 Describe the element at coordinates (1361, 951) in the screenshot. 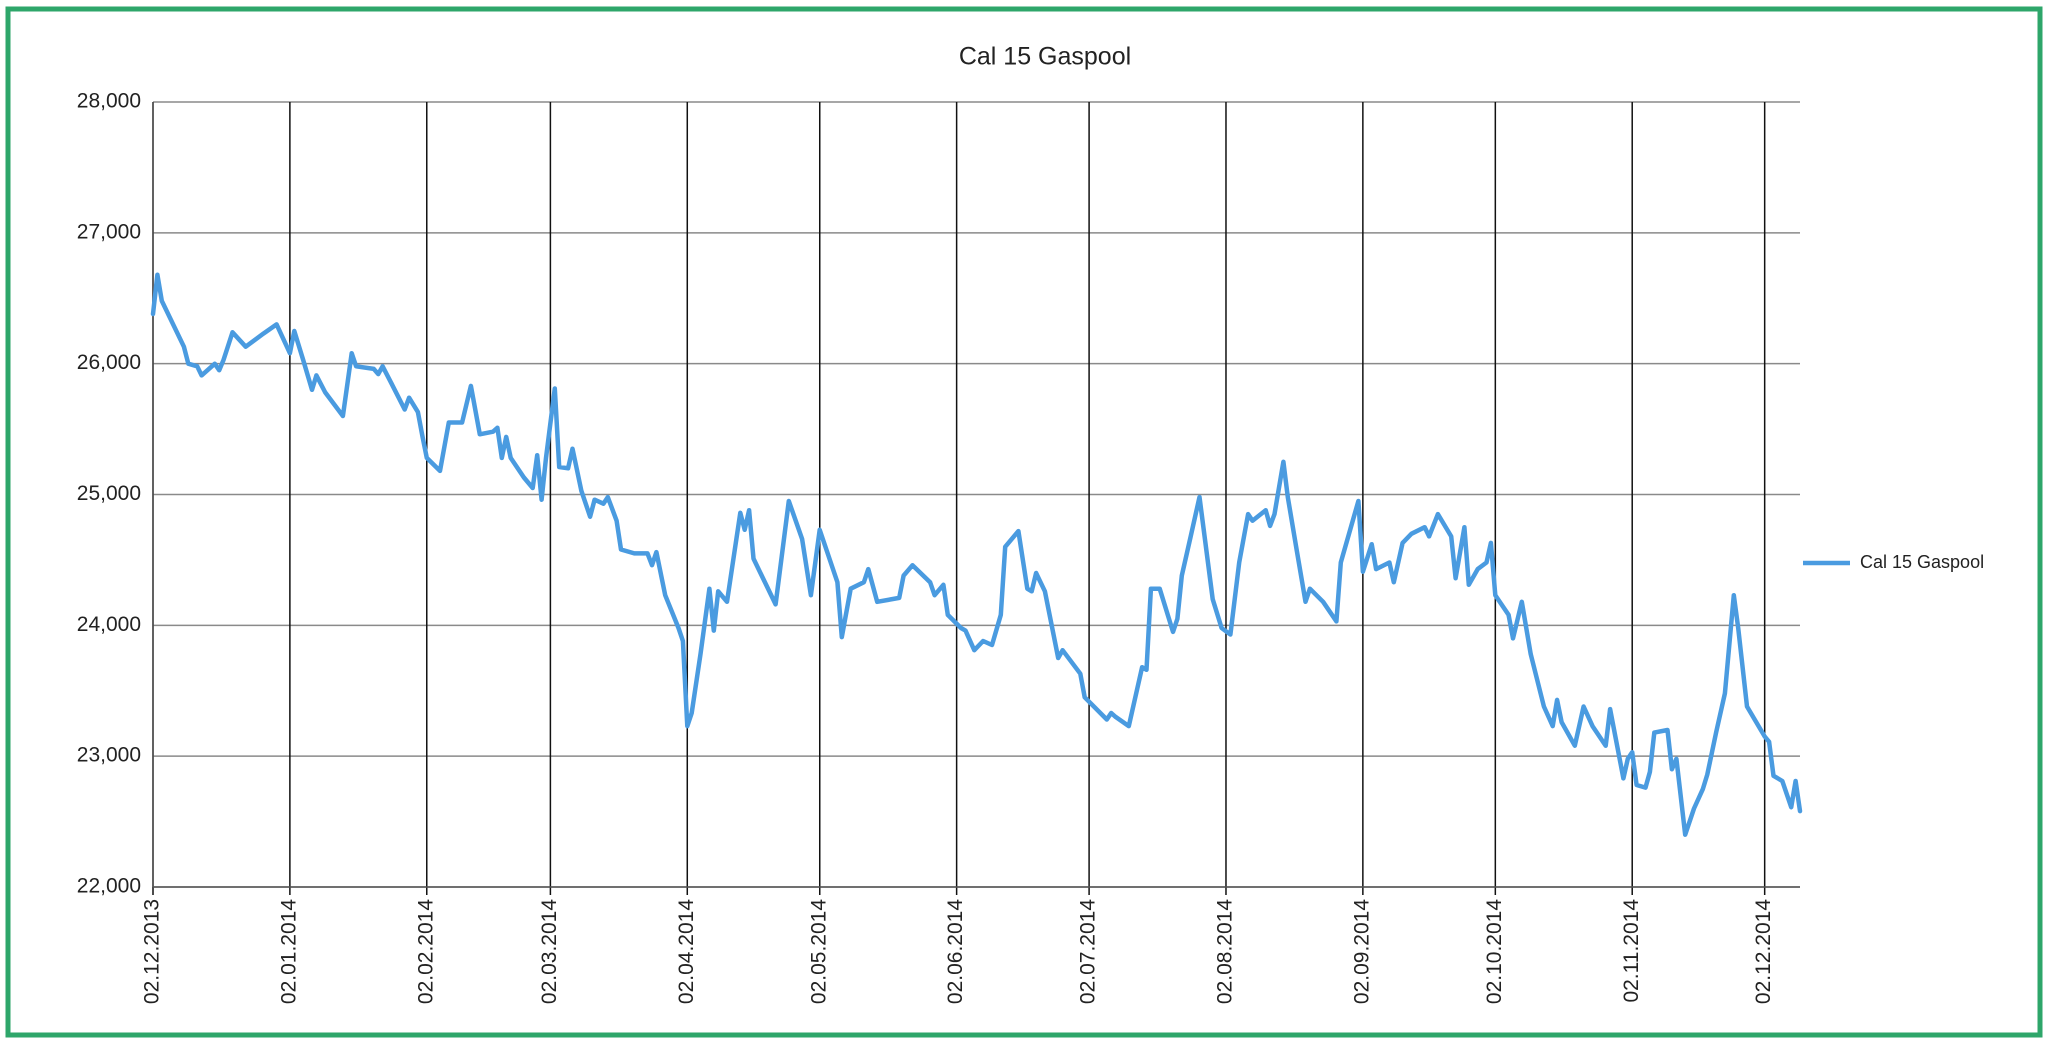

I see `x-tick-label: 02.09.2014` at that location.